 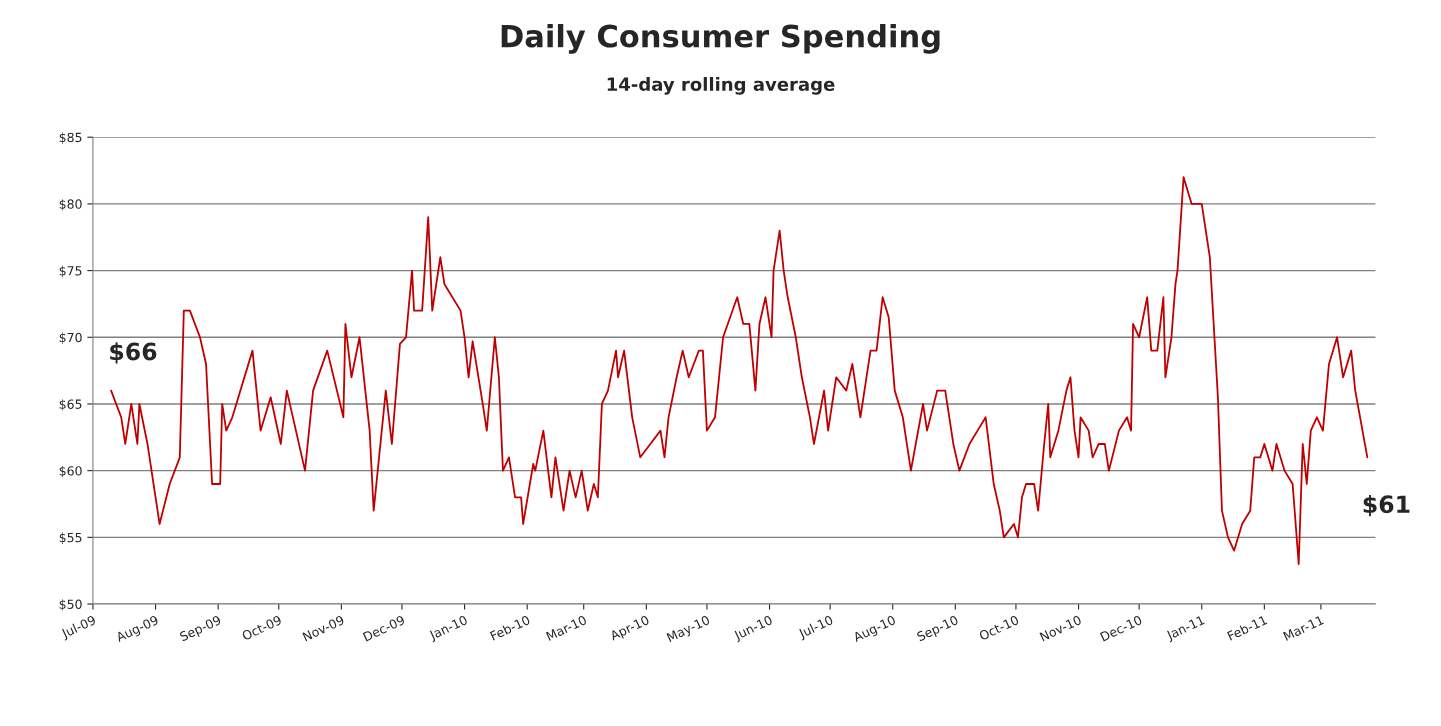 What do you see at coordinates (70, 471) in the screenshot?
I see `y-tick-label: $60` at bounding box center [70, 471].